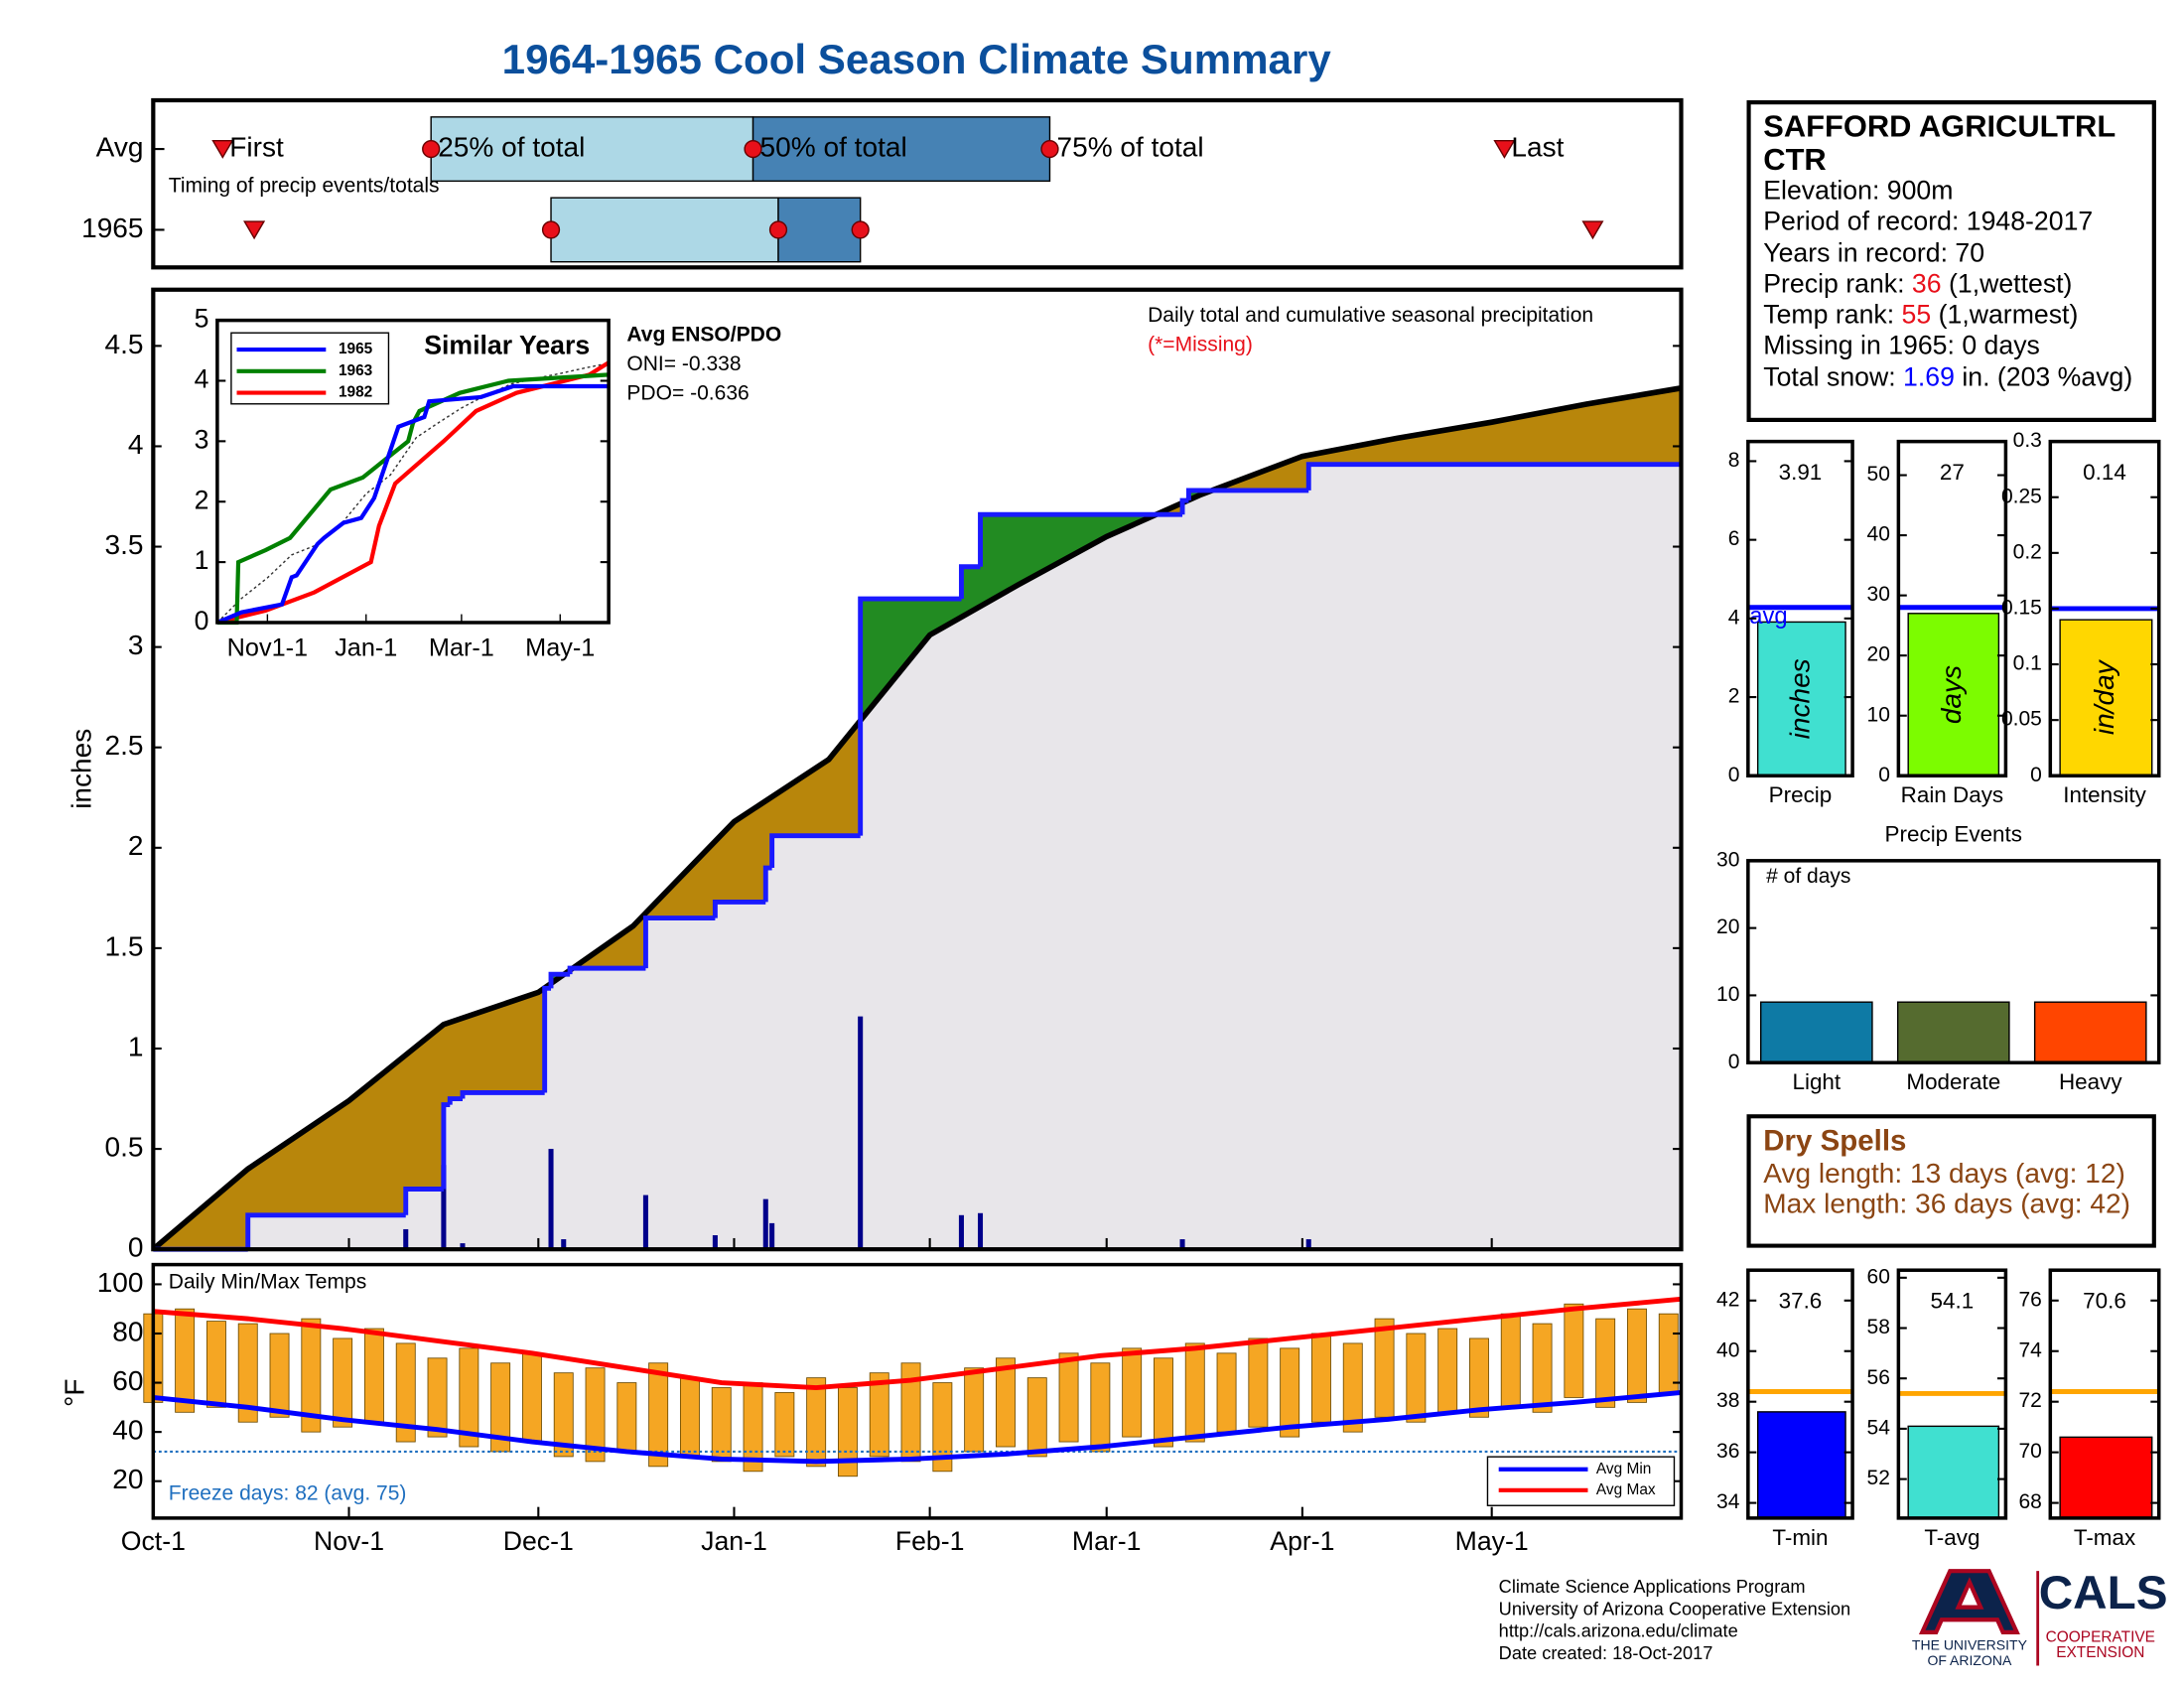 The image size is (2184, 1688). I want to click on y-tick-label: 52, so click(1878, 1478).